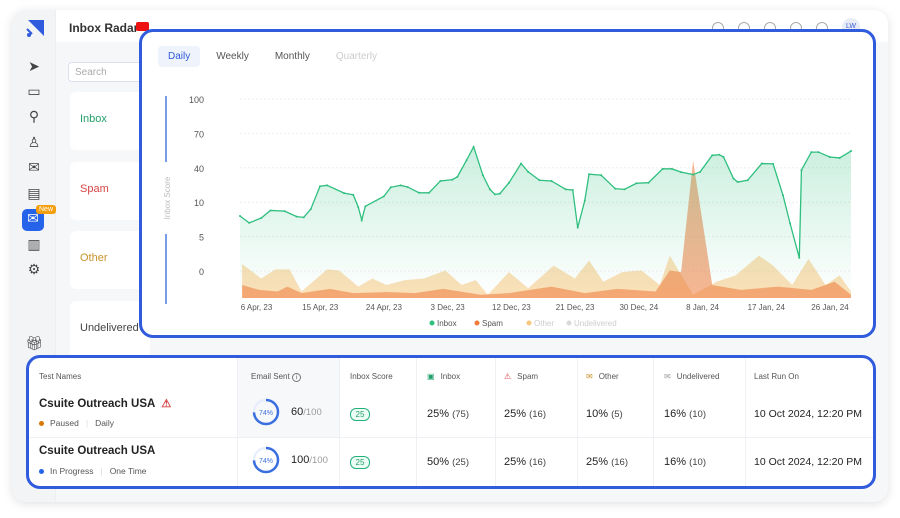  I want to click on category-label: Spam, so click(94, 189).